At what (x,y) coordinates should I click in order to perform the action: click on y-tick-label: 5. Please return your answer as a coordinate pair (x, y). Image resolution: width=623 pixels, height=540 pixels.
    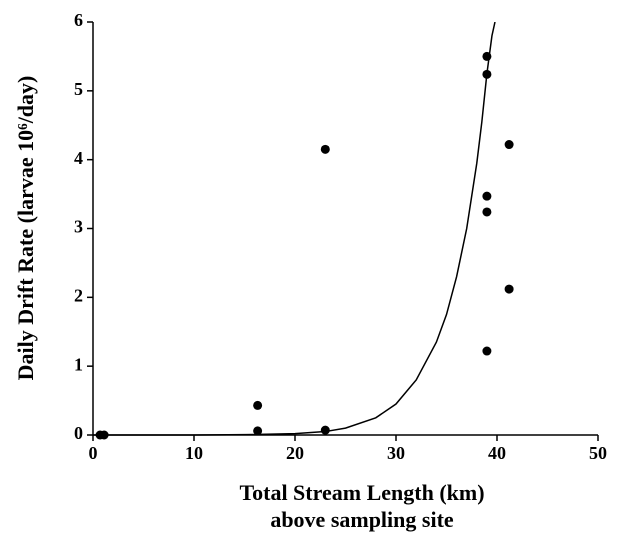
    Looking at the image, I should click on (78, 89).